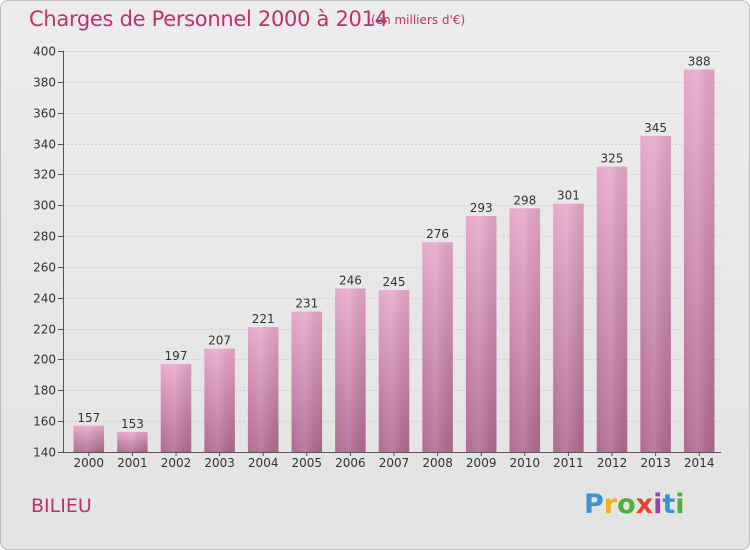 Image resolution: width=750 pixels, height=550 pixels. I want to click on x-tick-label: 2014, so click(699, 463).